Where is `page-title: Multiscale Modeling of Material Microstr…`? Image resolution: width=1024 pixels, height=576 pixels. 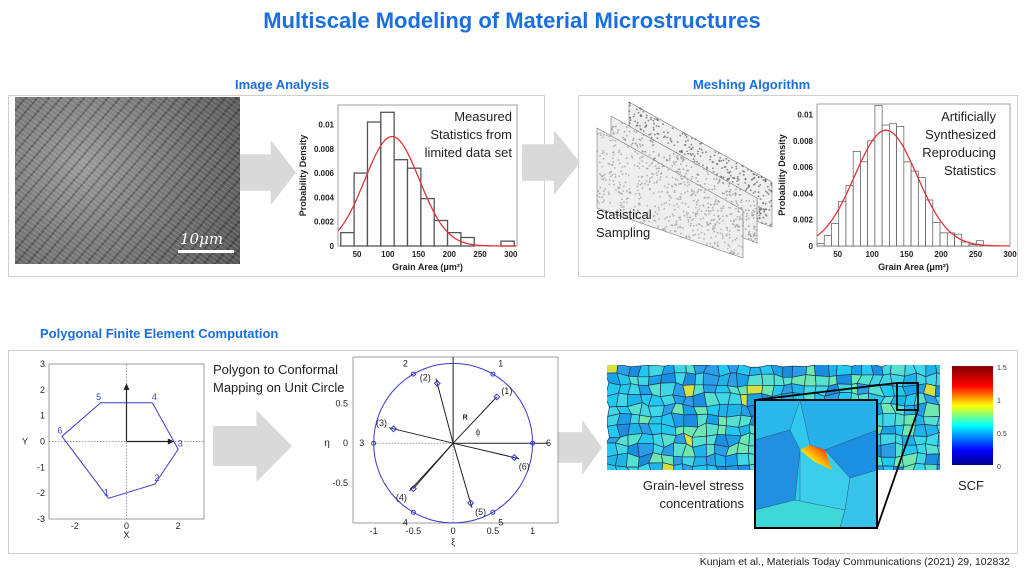 page-title: Multiscale Modeling of Material Microstr… is located at coordinates (512, 20).